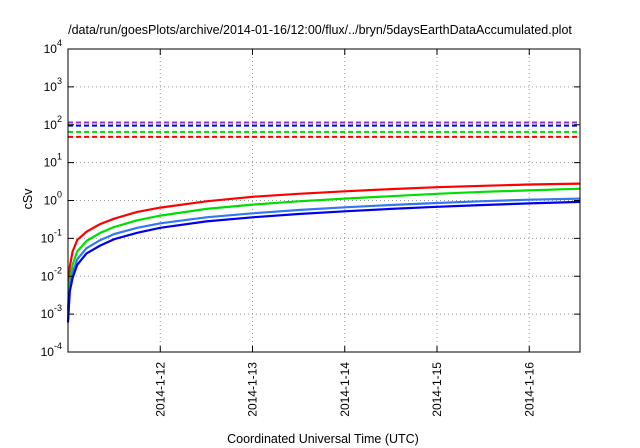 The image size is (640, 448). What do you see at coordinates (53, 85) in the screenshot?
I see `y-tick-label: 10³` at bounding box center [53, 85].